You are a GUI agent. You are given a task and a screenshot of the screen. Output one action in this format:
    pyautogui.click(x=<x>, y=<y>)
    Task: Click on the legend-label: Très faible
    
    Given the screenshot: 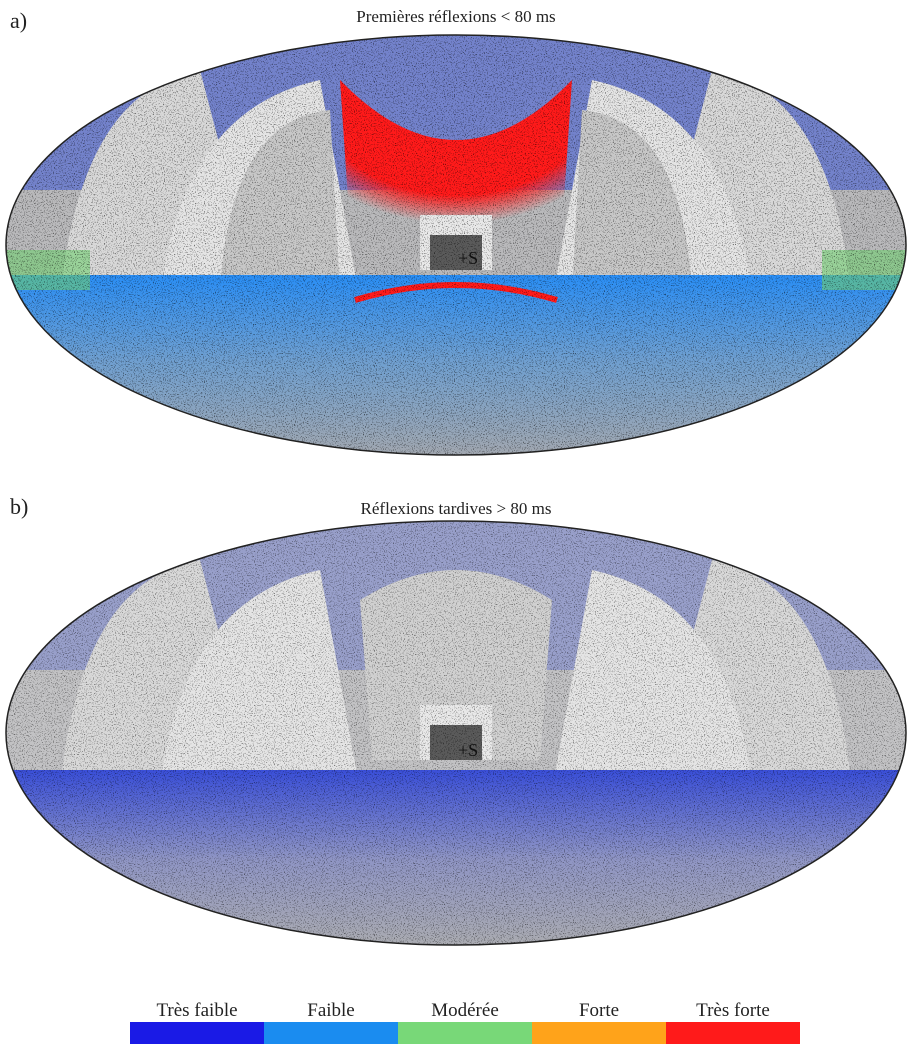 What is the action you would take?
    pyautogui.click(x=196, y=1010)
    